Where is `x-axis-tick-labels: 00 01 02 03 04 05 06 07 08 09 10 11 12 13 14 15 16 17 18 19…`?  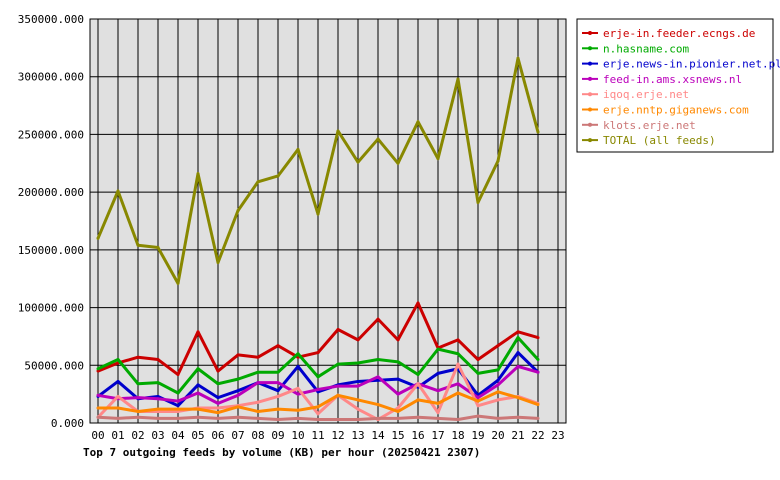 x-axis-tick-labels: 00 01 02 03 04 05 06 07 08 09 10 11 12 13 14 15 16 17 18 19… is located at coordinates (327, 435).